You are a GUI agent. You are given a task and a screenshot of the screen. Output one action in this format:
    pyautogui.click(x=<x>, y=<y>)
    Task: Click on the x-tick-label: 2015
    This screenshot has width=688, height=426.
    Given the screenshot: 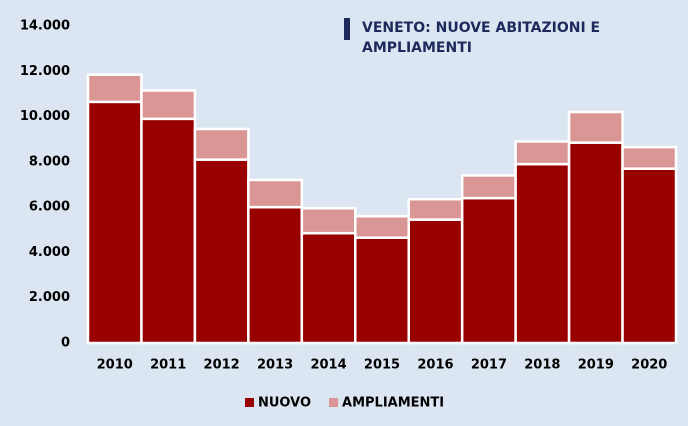 What is the action you would take?
    pyautogui.click(x=382, y=365)
    